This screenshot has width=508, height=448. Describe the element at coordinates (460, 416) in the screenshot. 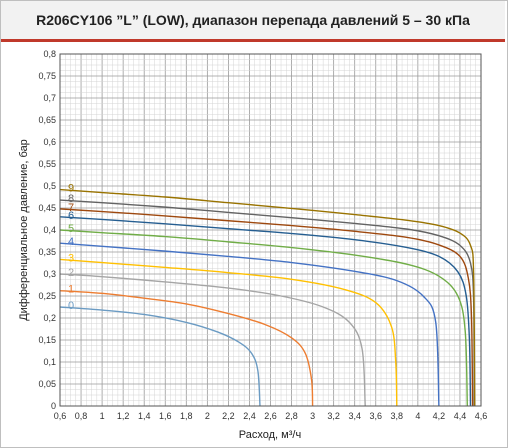

I see `x-tick-label: 4,4` at that location.